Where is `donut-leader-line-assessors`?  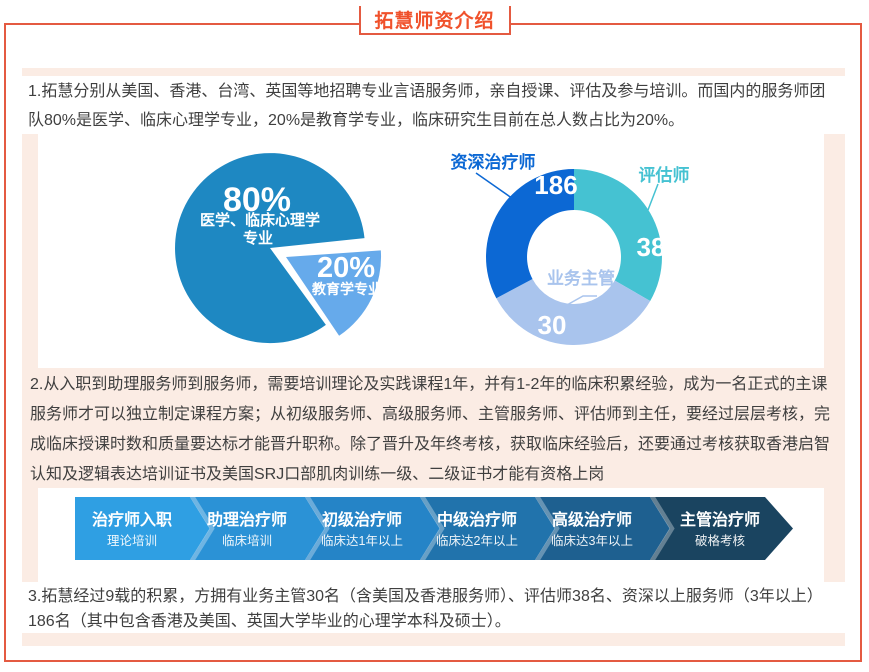
donut-leader-line-assessors is located at coordinates (653, 197).